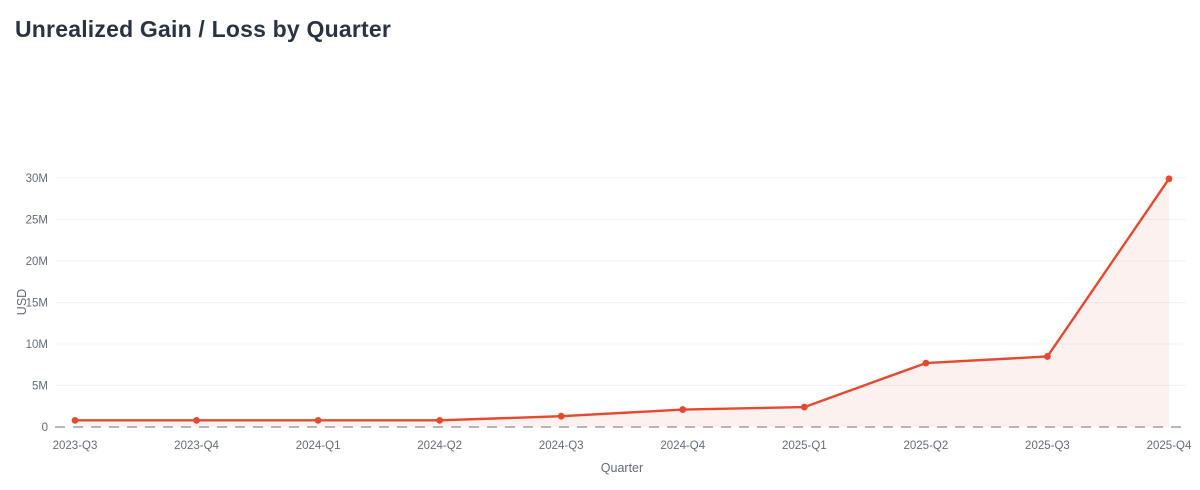 Image resolution: width=1200 pixels, height=490 pixels. I want to click on x-axis-tick-label: 2024-Q3, so click(561, 446).